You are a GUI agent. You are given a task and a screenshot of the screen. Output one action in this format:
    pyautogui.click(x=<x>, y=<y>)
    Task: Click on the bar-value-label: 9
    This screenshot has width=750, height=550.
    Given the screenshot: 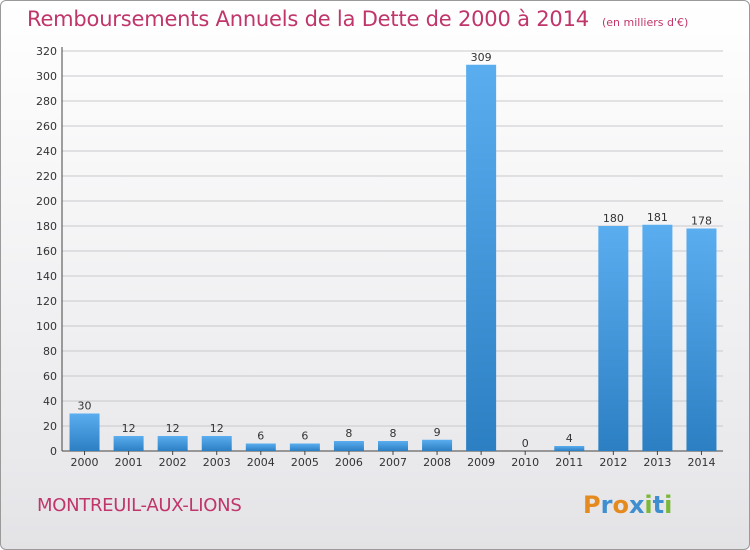 What is the action you would take?
    pyautogui.click(x=437, y=432)
    